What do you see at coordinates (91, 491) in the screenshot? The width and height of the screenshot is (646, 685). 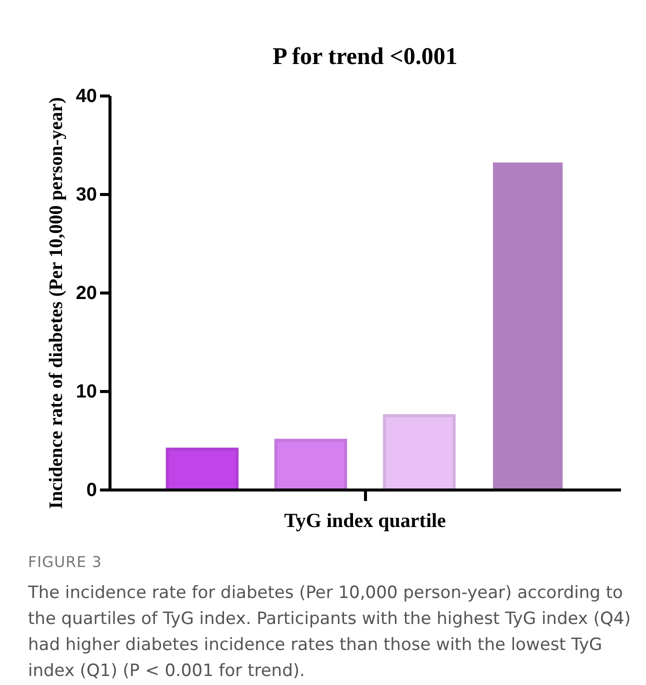 I see `y-tick-label: 0` at bounding box center [91, 491].